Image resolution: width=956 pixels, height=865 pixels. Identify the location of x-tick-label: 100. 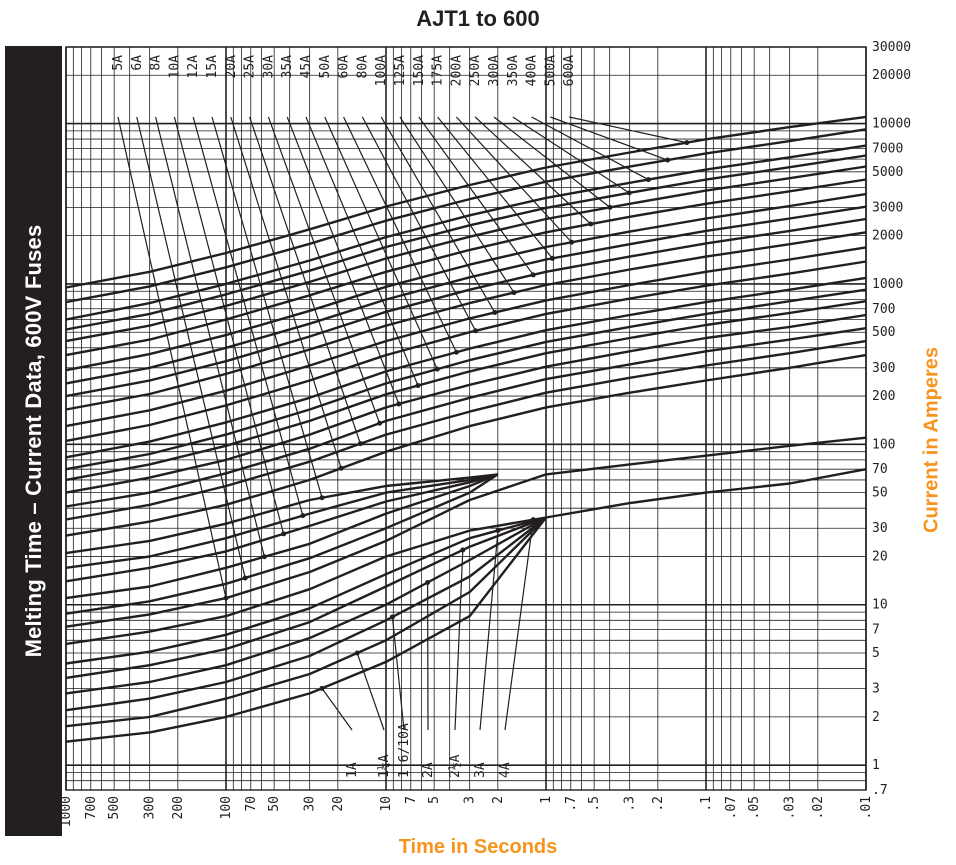
(226, 807).